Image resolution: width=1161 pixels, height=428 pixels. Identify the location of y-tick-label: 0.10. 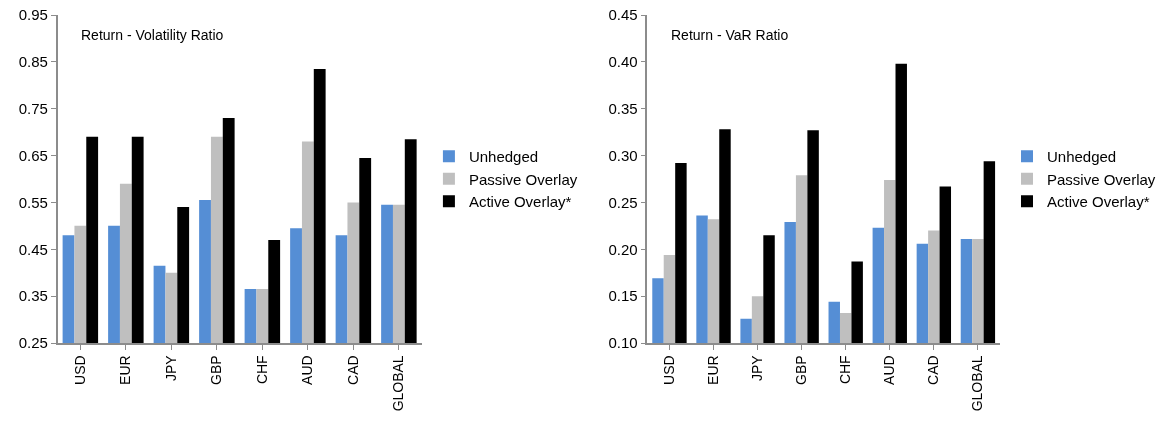
(623, 343).